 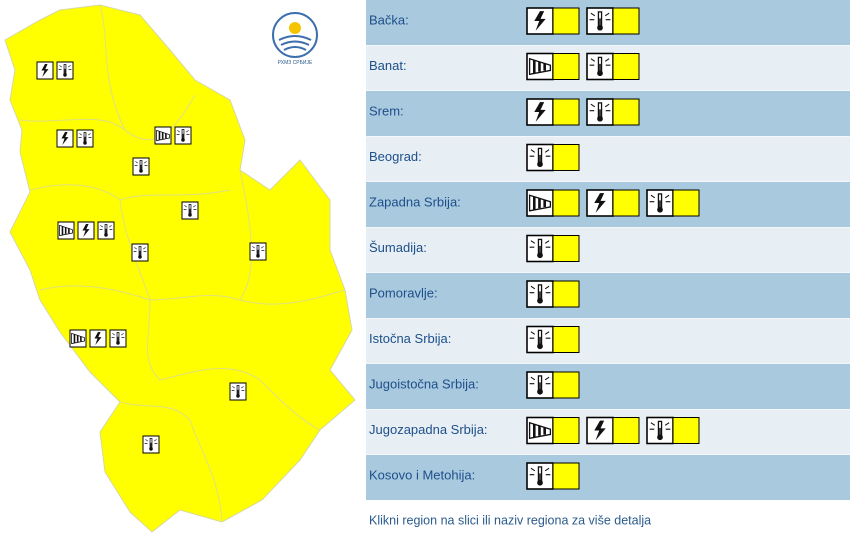 What do you see at coordinates (389, 19) in the screenshot?
I see `region-name: Bačka:` at bounding box center [389, 19].